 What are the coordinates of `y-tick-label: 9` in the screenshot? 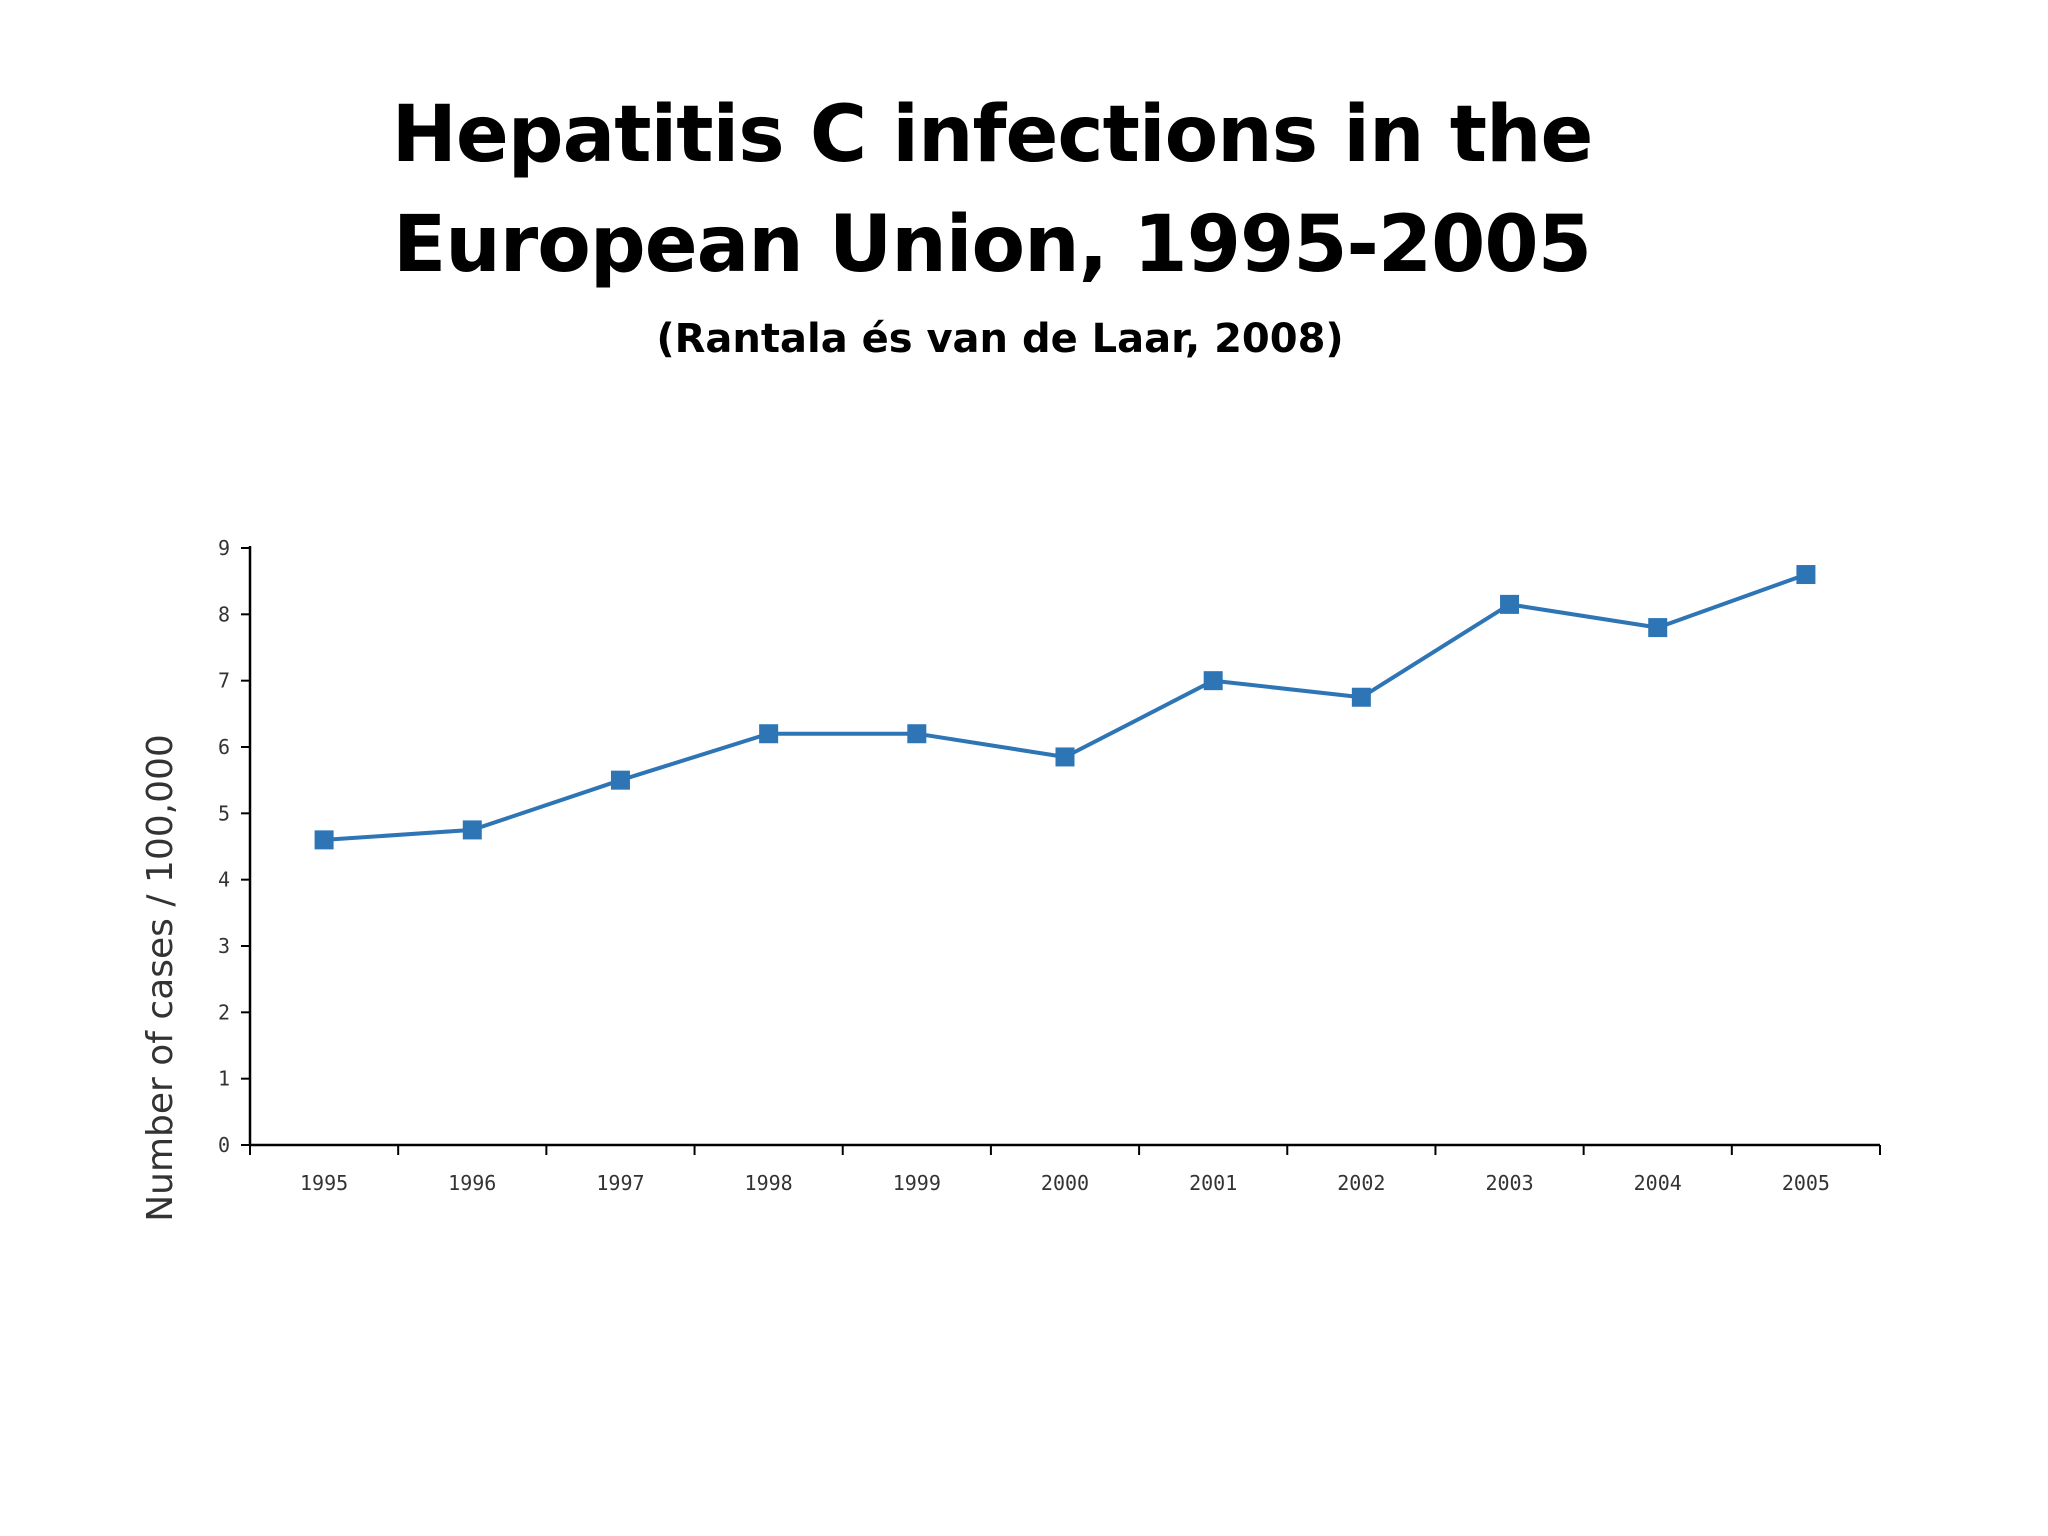 It's located at (224, 548).